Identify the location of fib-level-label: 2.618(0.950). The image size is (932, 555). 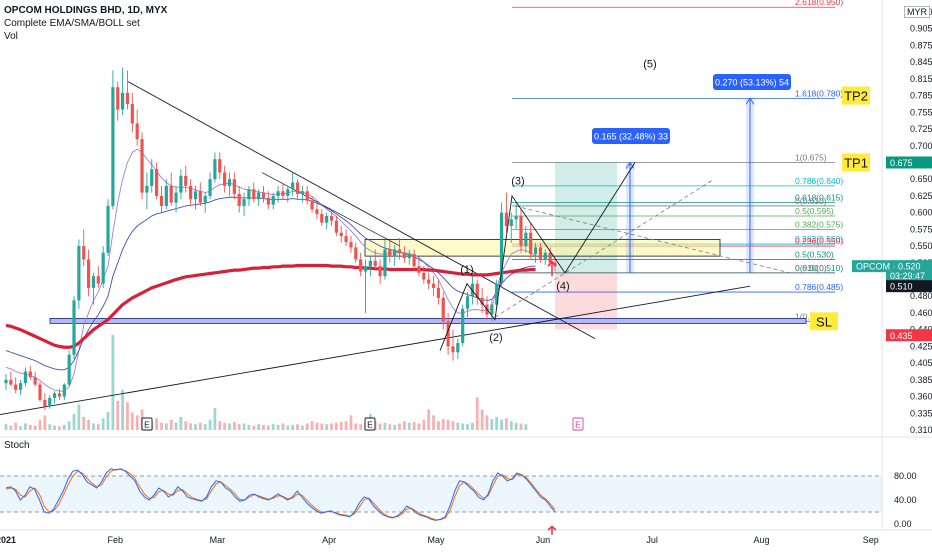
(819, 3).